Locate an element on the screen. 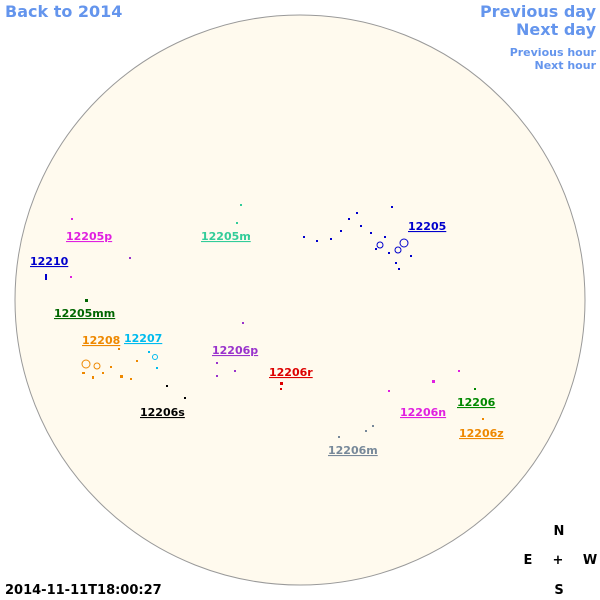 The height and width of the screenshot is (600, 600). timestamp: 2014-11-11T18:00:27 is located at coordinates (83, 590).